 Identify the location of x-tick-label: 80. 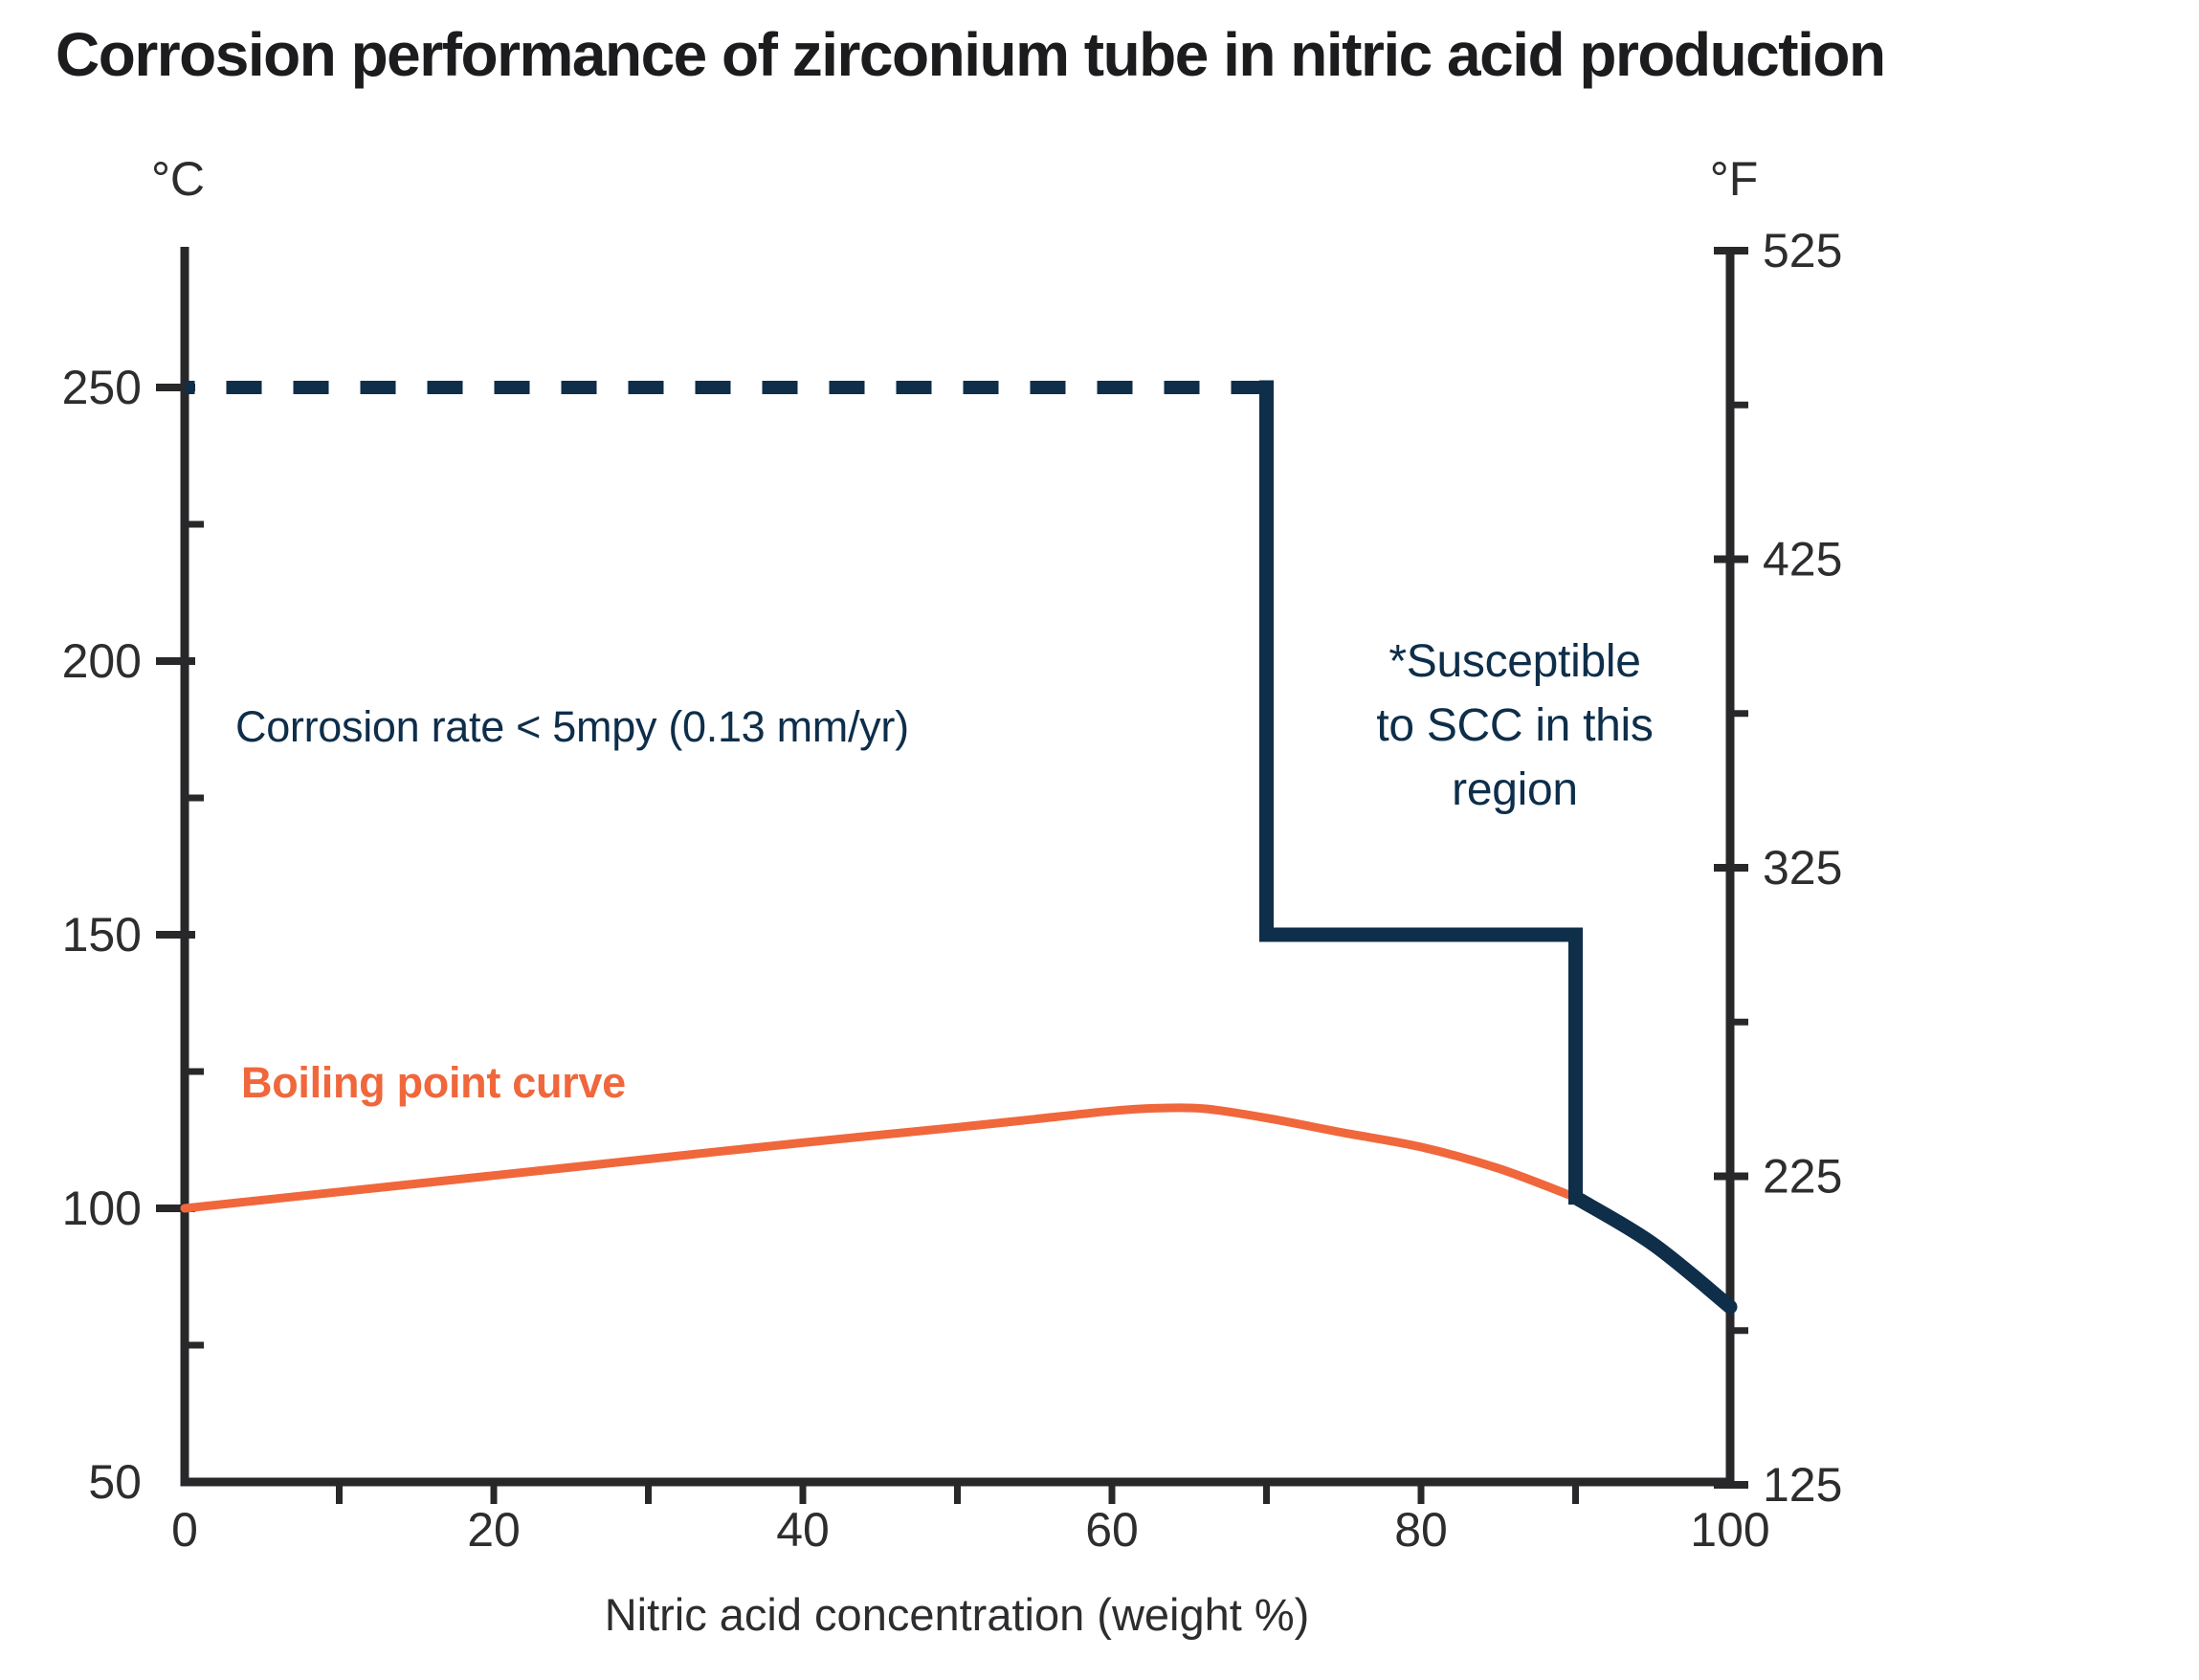
(1421, 1530).